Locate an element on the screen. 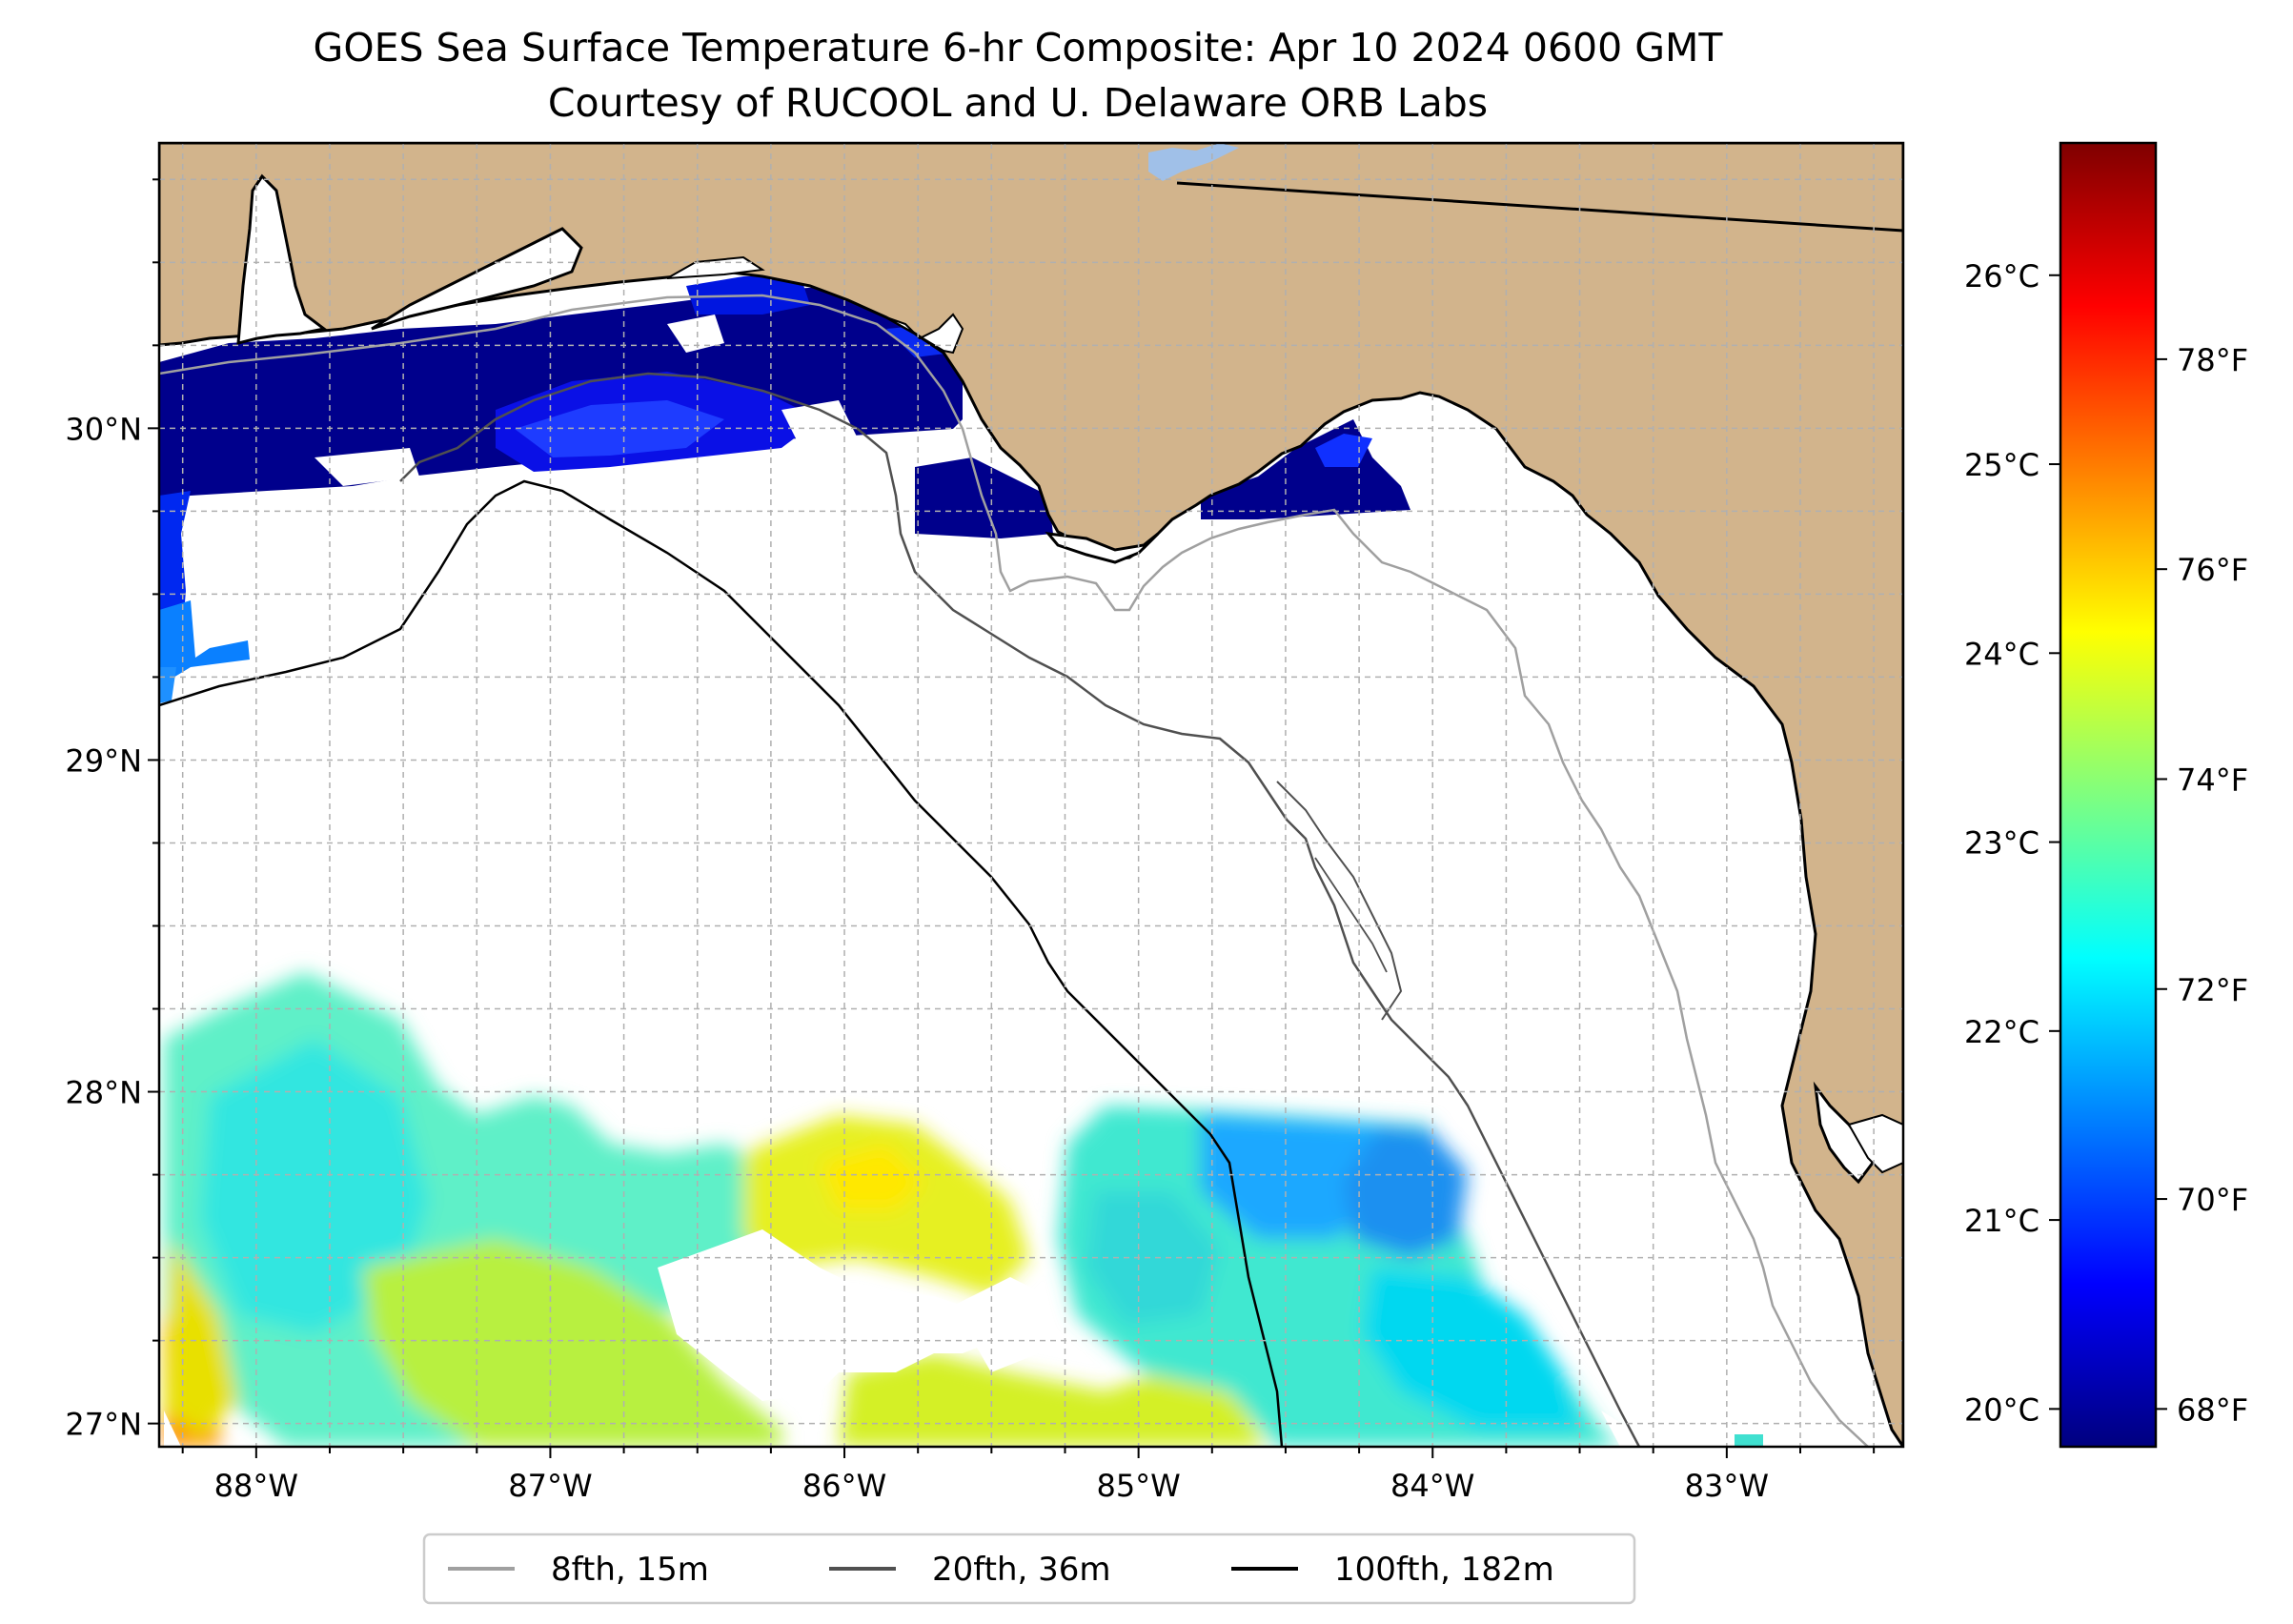  cloud-gap-sw is located at coordinates (173, 1429).